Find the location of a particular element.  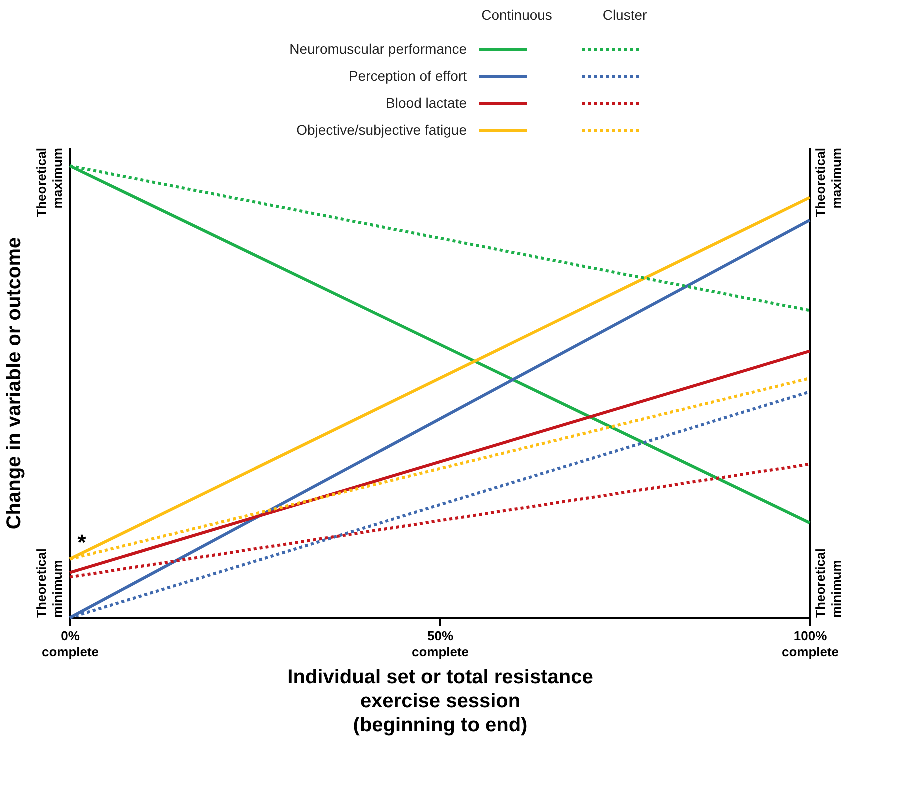

legend-label: Objective/subjective fatigue is located at coordinates (382, 130).